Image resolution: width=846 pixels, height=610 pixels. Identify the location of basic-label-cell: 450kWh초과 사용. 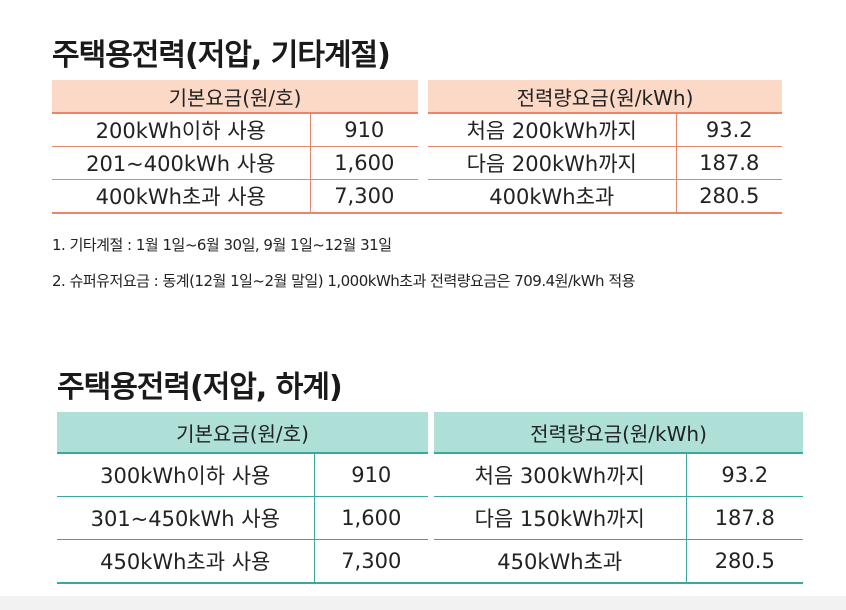
(186, 561).